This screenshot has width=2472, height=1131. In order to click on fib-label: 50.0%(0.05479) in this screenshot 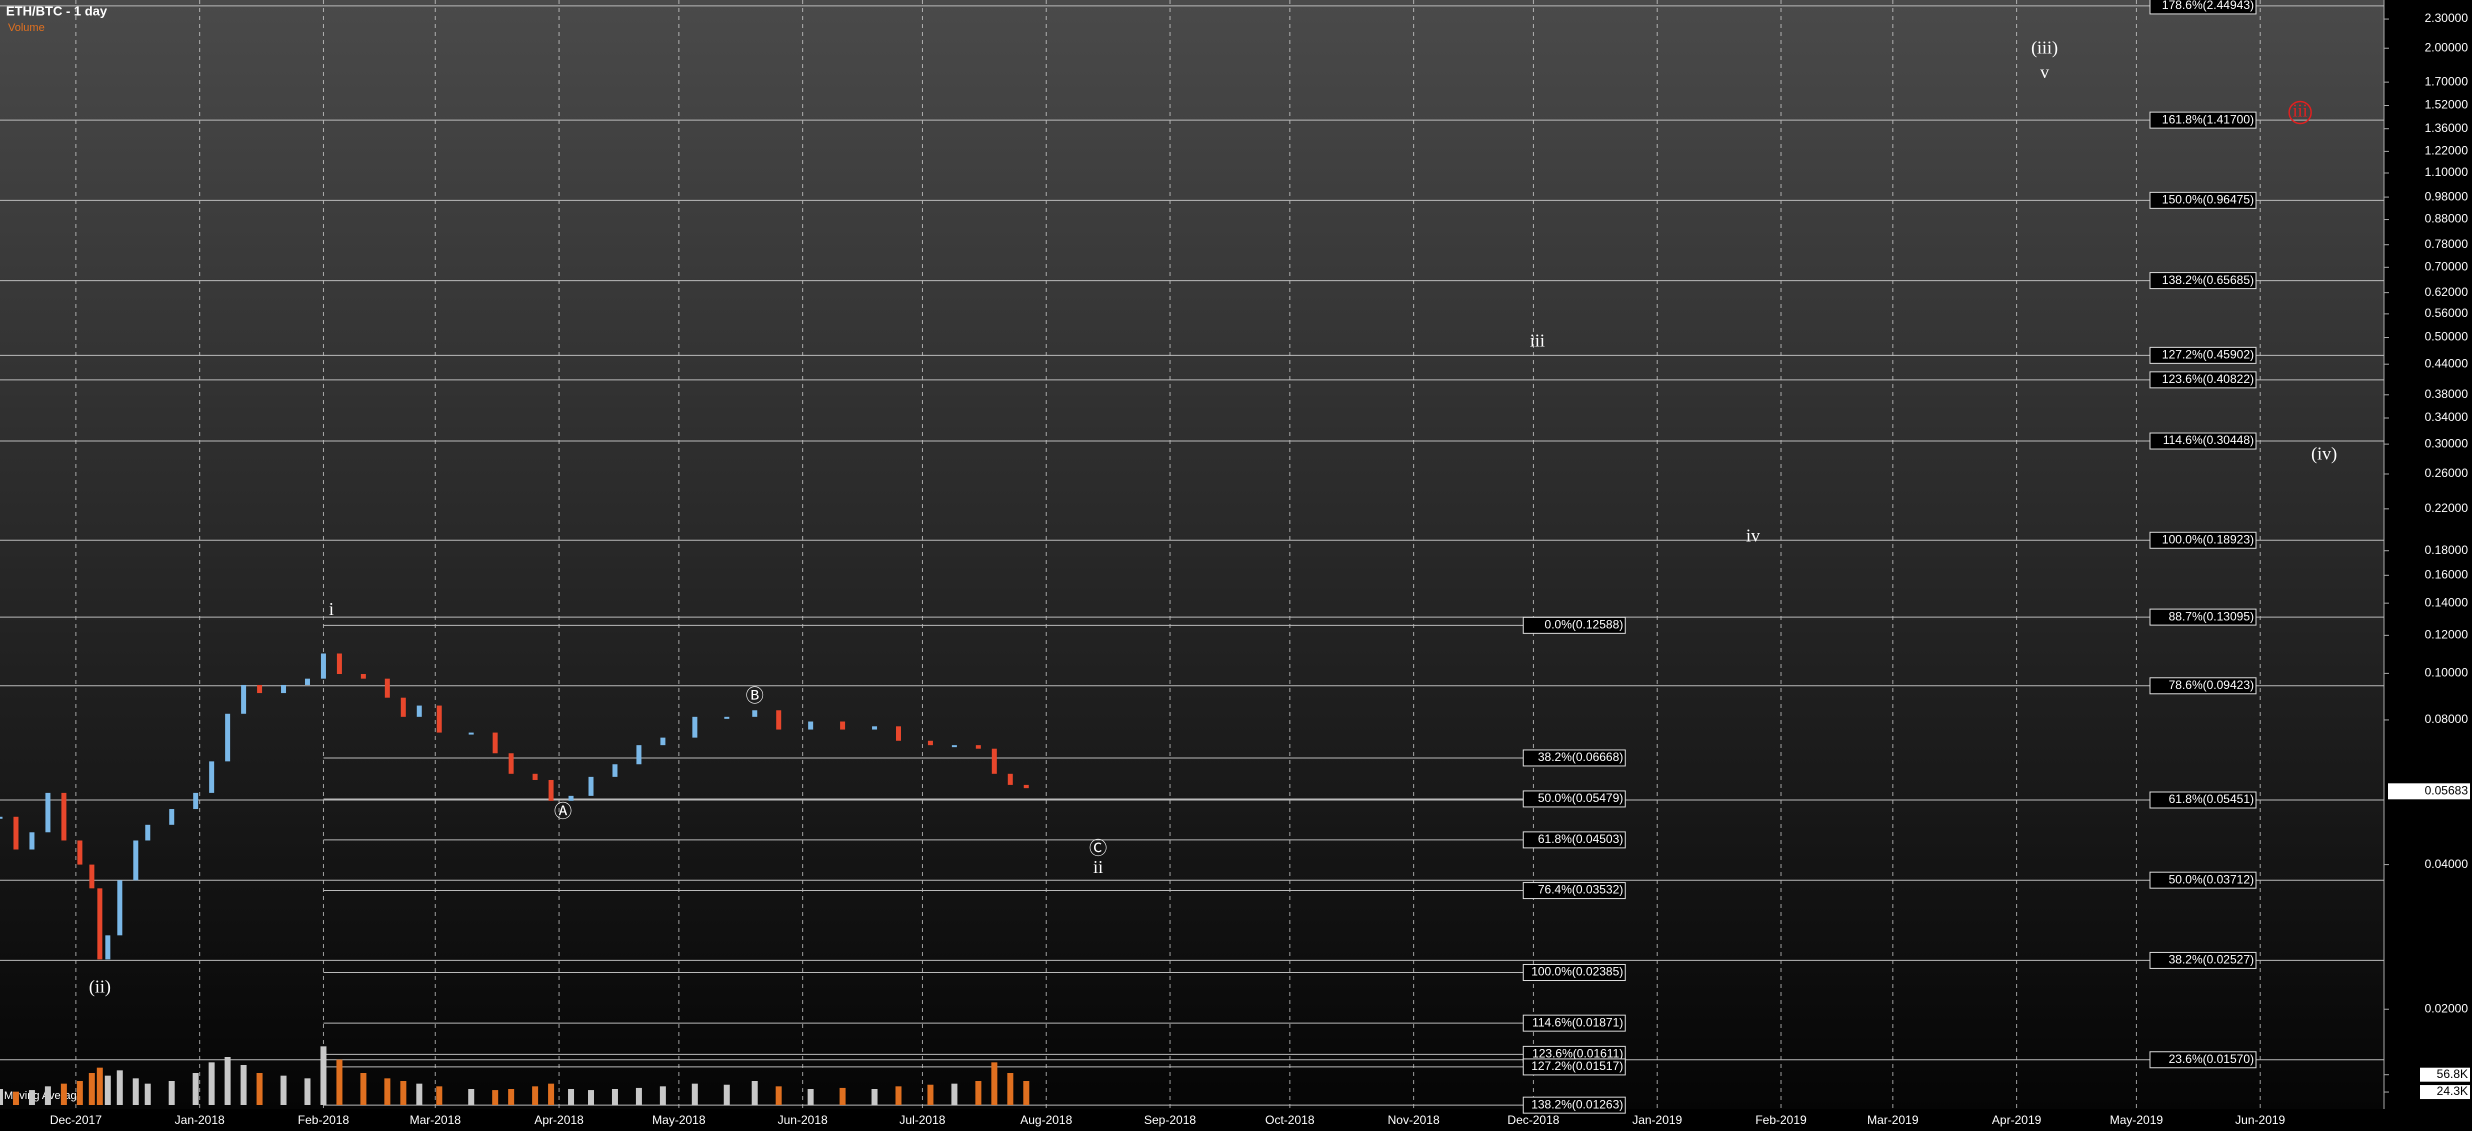, I will do `click(1580, 798)`.